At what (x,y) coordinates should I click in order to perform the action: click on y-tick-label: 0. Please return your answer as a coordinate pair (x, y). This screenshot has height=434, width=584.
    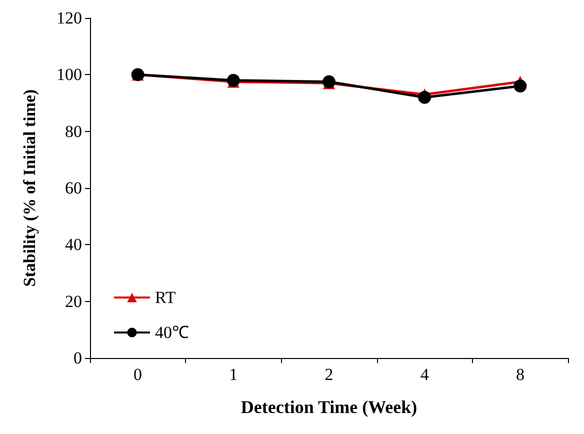
    Looking at the image, I should click on (78, 358).